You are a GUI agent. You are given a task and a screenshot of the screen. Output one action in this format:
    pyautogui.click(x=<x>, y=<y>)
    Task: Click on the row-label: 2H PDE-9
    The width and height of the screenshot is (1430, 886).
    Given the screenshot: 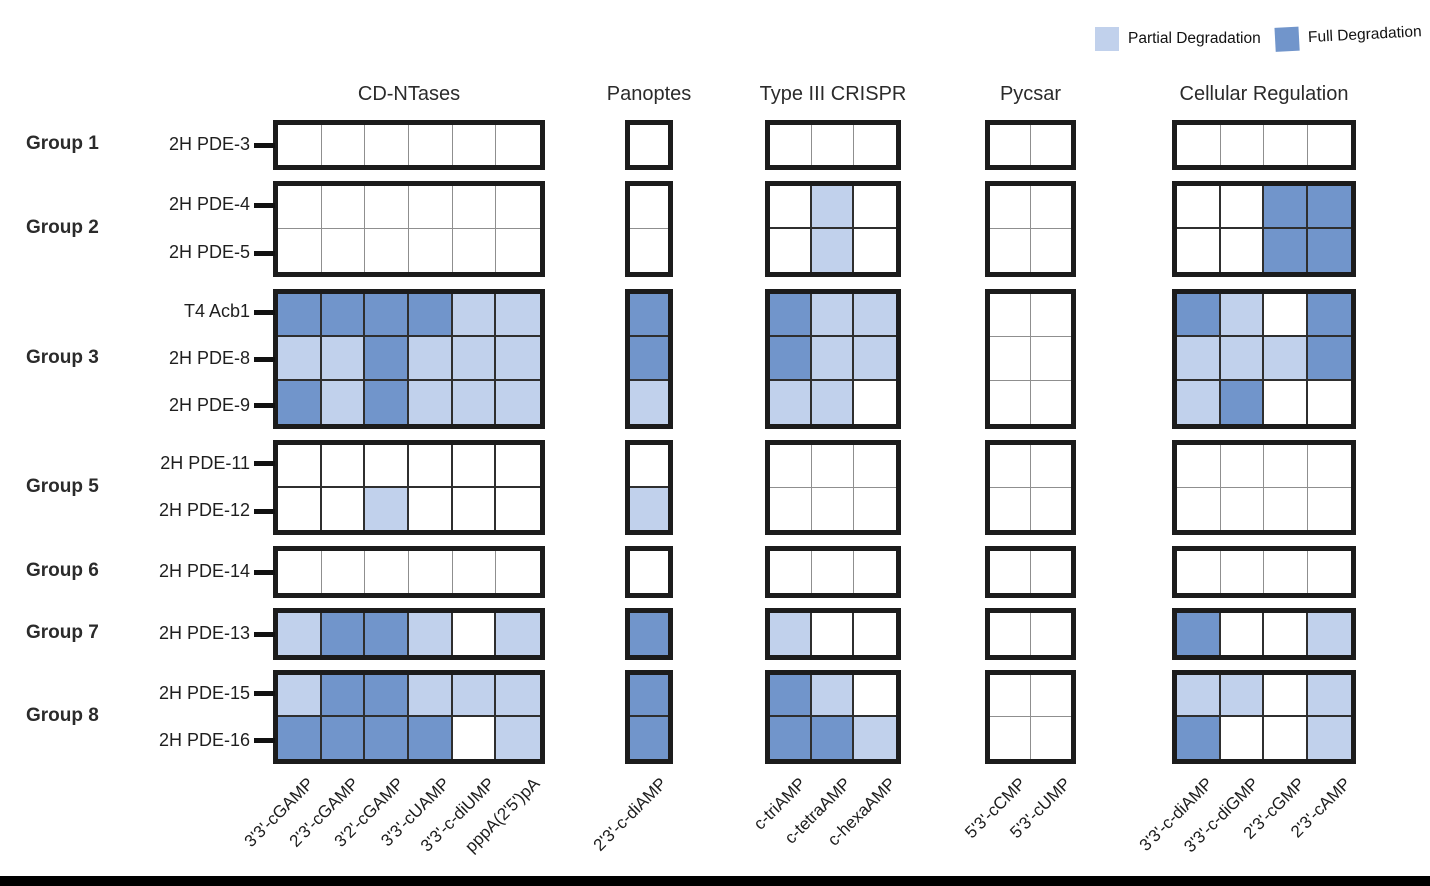 What is the action you would take?
    pyautogui.click(x=209, y=404)
    